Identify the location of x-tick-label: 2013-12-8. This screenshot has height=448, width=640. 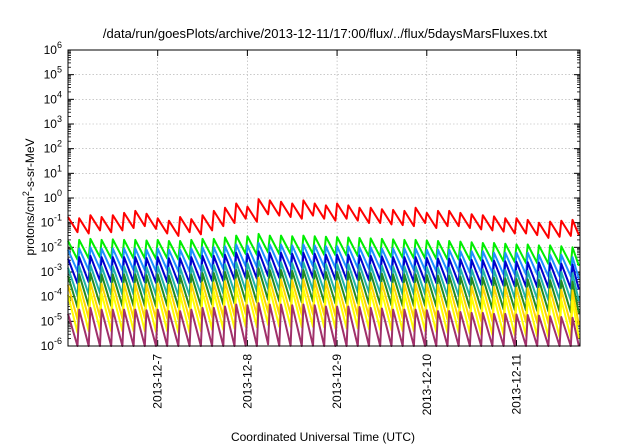
(247, 381).